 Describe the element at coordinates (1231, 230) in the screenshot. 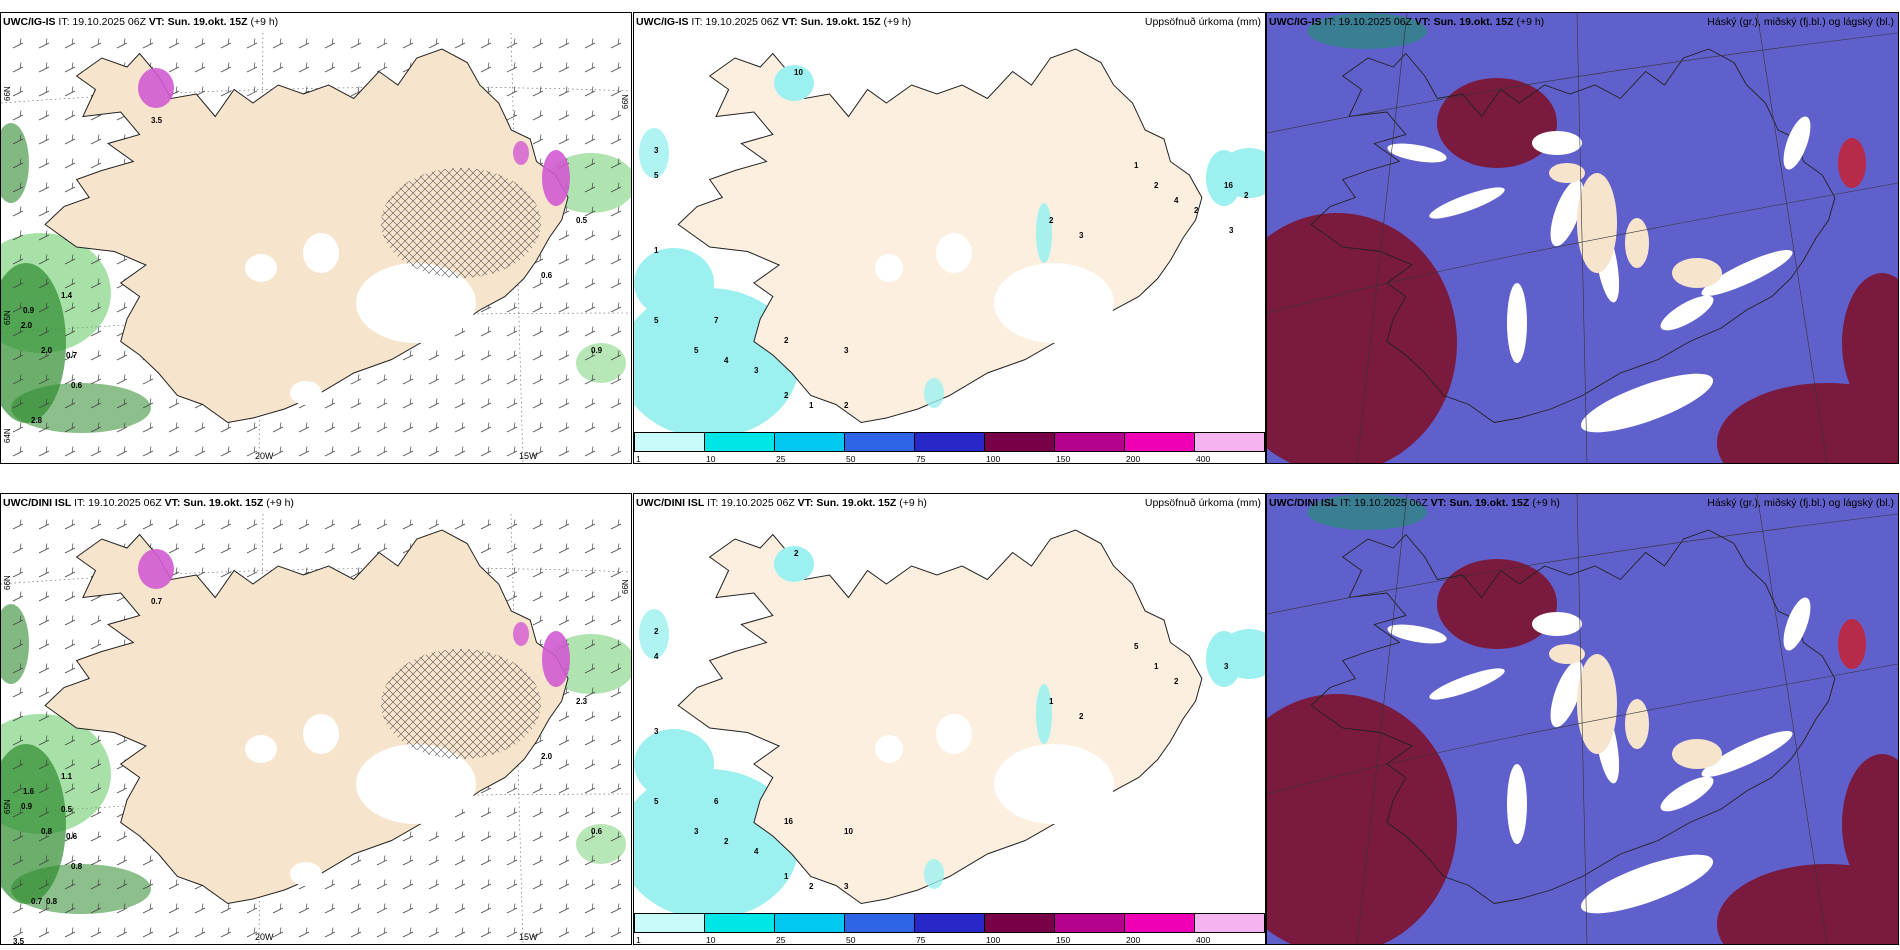

I see `value-label: 3` at that location.